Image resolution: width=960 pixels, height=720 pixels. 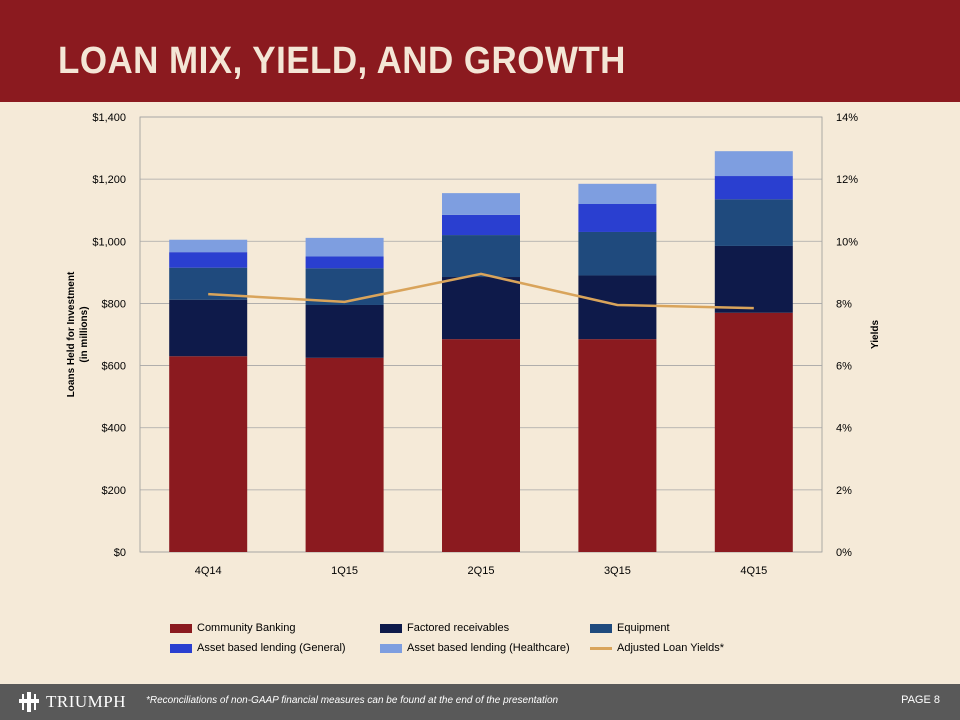 I want to click on cross-logo-icon, so click(x=29, y=702).